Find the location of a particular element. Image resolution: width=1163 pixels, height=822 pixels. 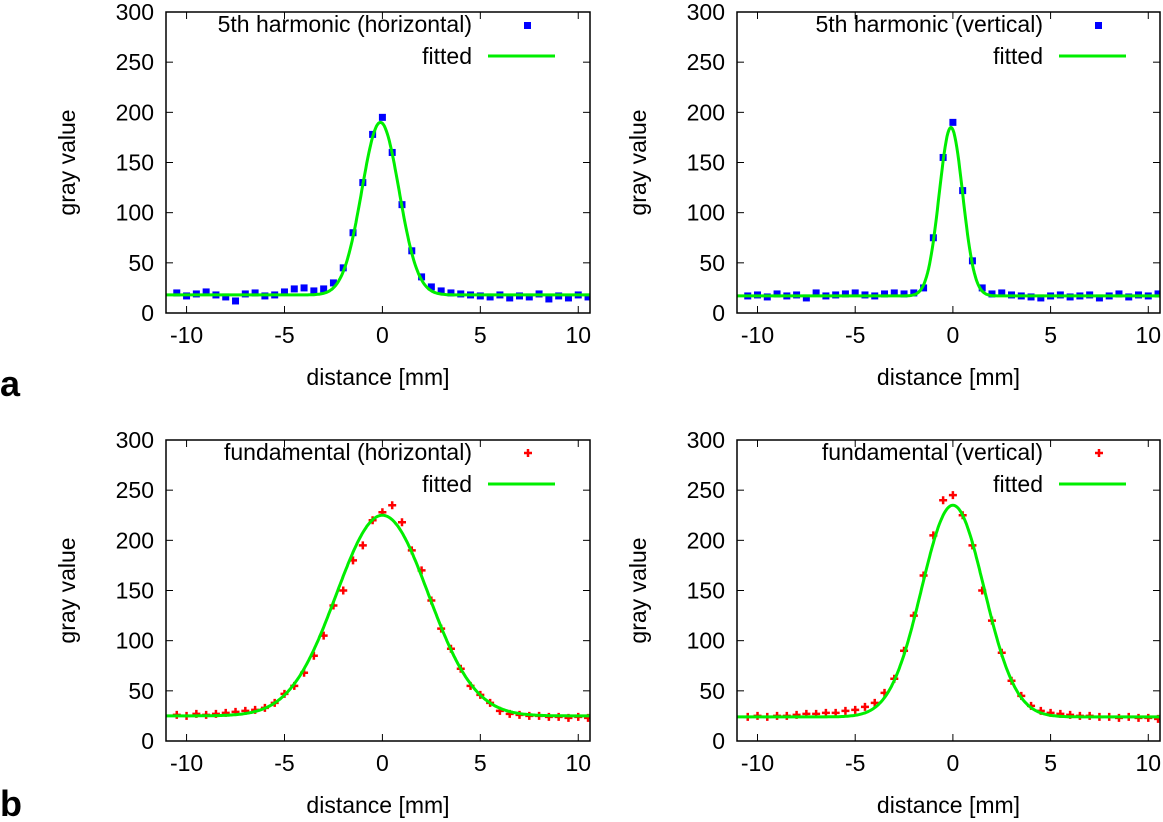

panel-label-b: b is located at coordinates (11, 802).